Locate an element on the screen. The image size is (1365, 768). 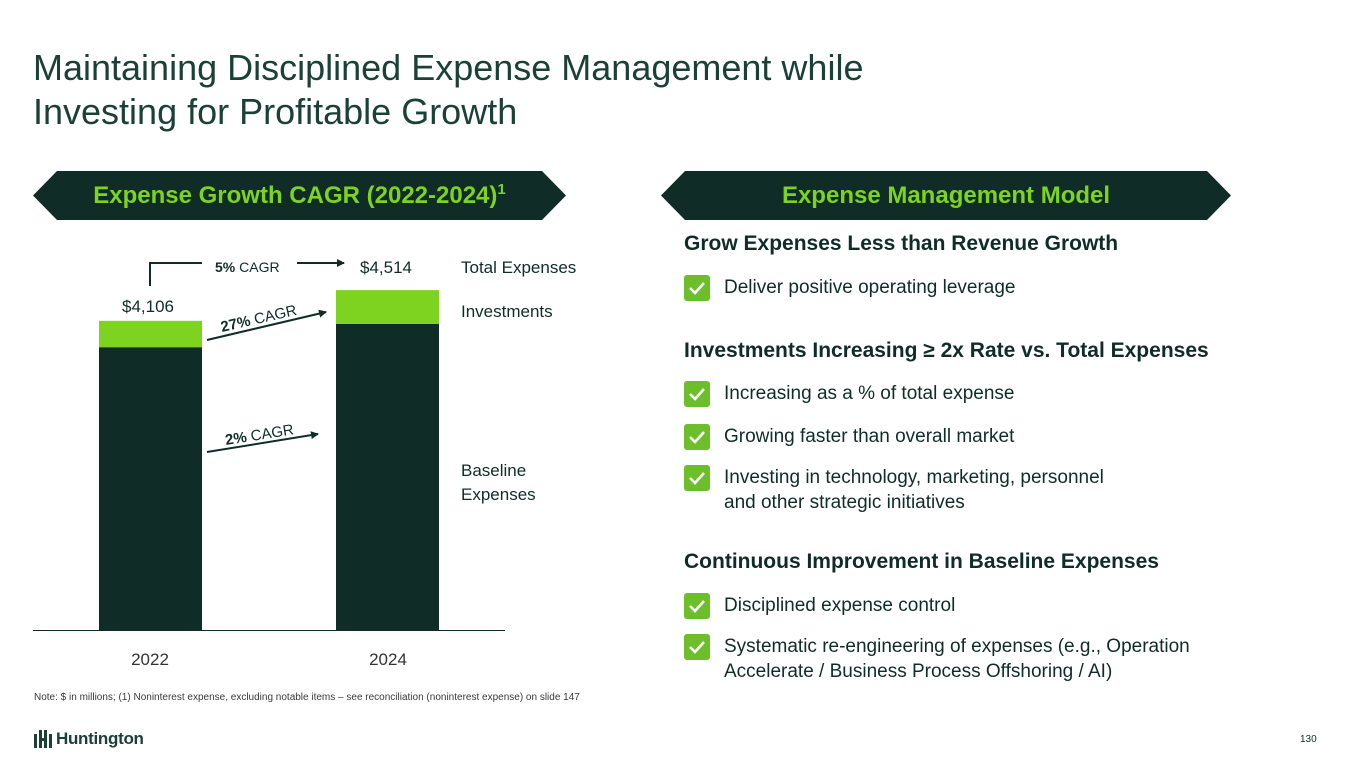
page-number: 130 is located at coordinates (1308, 739).